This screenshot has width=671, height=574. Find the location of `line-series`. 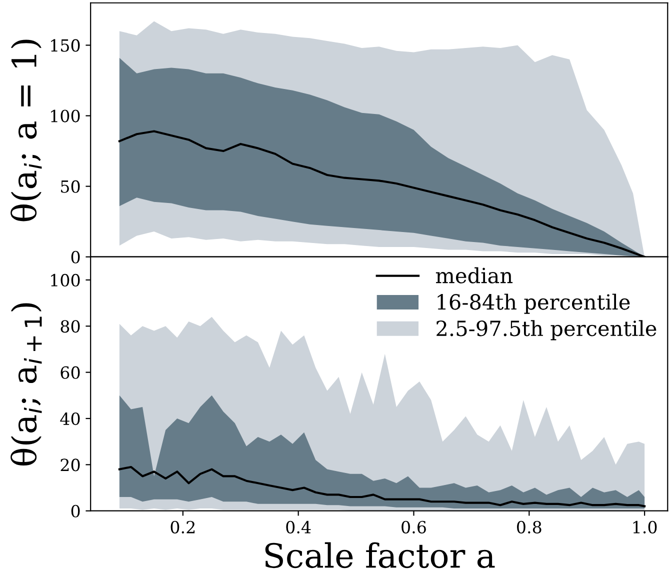

line-series is located at coordinates (382, 487).